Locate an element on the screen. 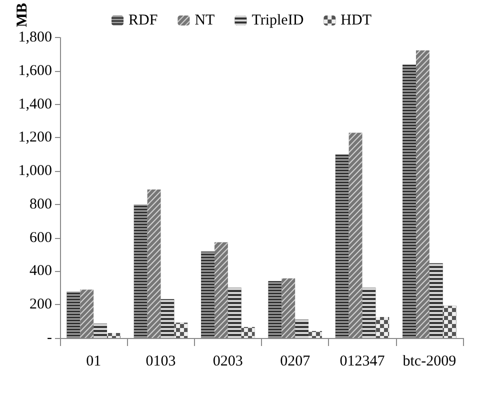  y-tick-label: 1,200 is located at coordinates (35, 138).